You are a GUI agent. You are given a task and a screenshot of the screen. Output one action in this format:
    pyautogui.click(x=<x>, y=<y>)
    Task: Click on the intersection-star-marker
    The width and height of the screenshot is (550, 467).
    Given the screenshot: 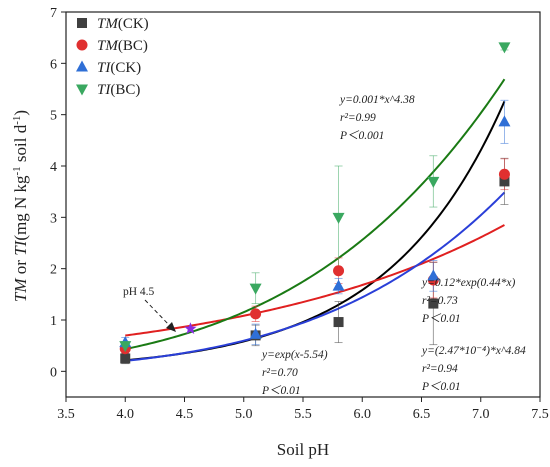 What is the action you would take?
    pyautogui.click(x=190, y=328)
    